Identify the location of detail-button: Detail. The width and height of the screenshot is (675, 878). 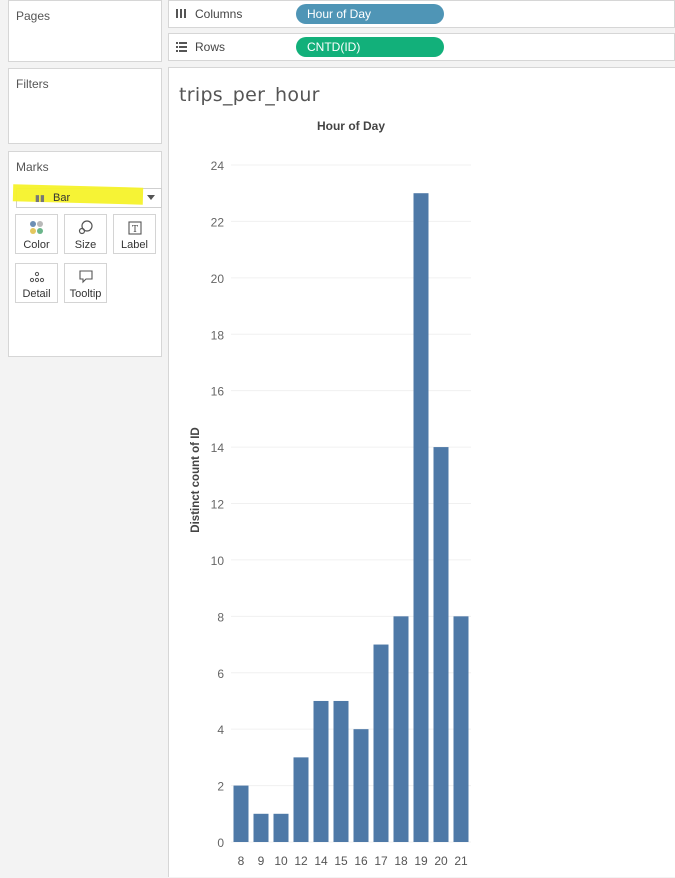
(36, 283).